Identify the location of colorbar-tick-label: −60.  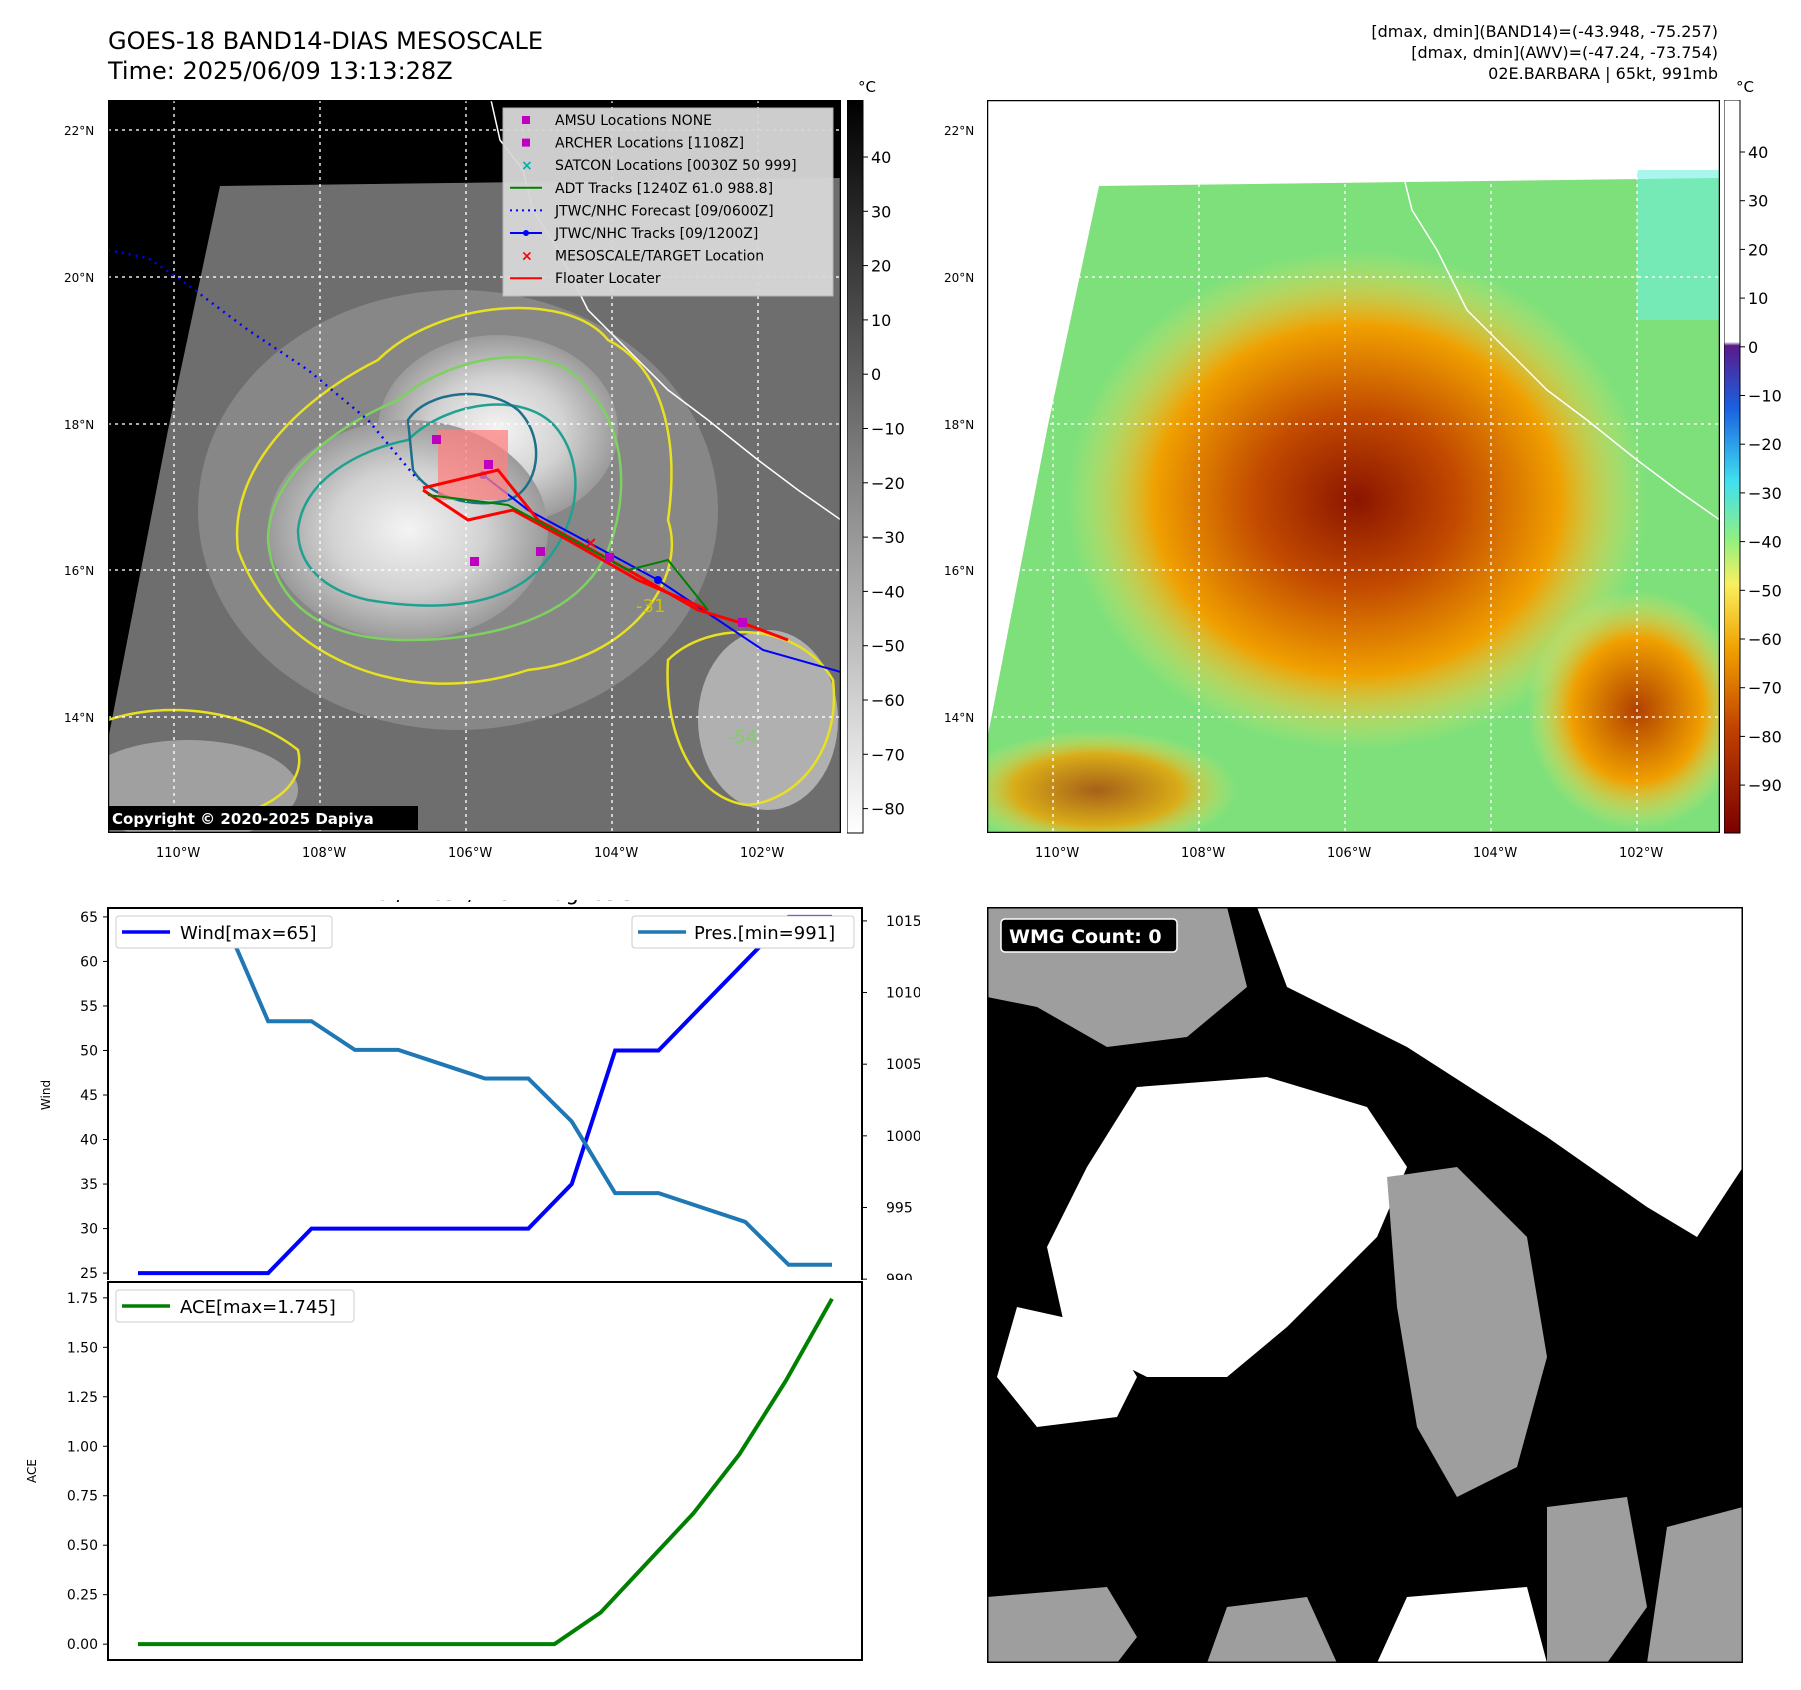
(888, 700).